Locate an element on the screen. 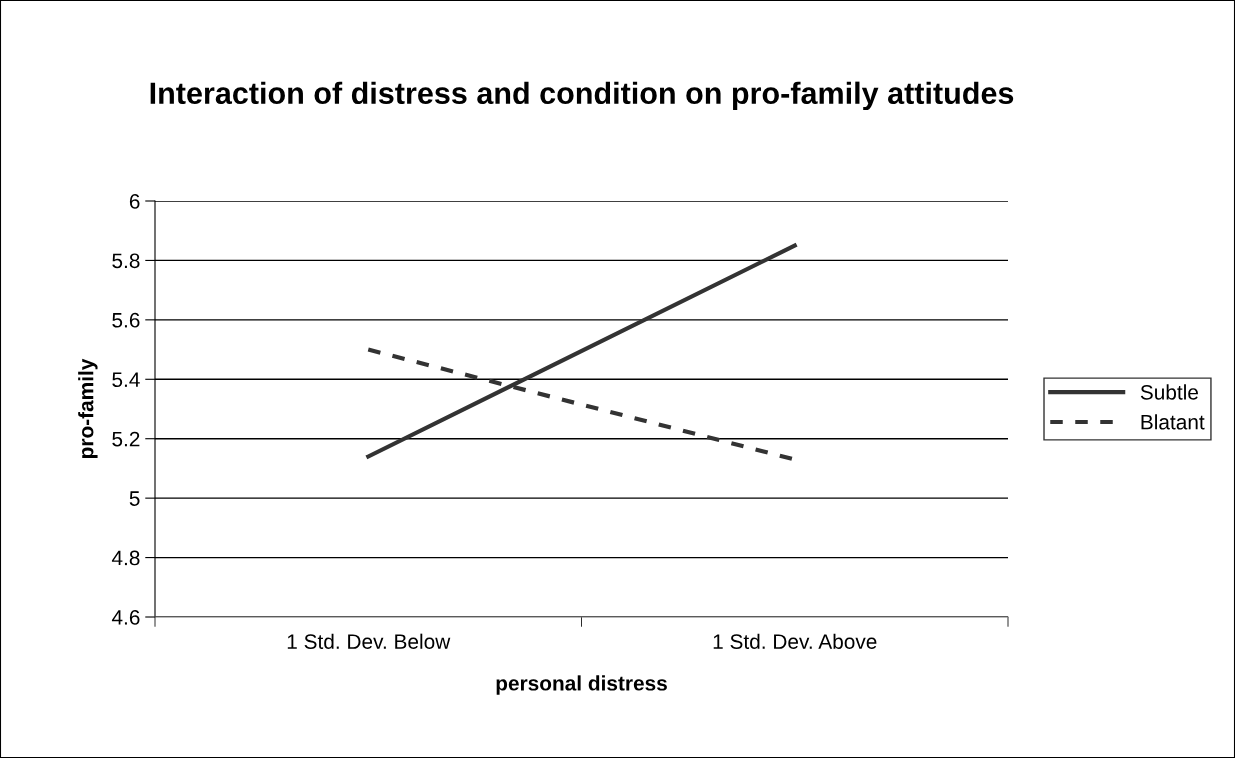  y-tick-label: 5.6 is located at coordinates (126, 320).